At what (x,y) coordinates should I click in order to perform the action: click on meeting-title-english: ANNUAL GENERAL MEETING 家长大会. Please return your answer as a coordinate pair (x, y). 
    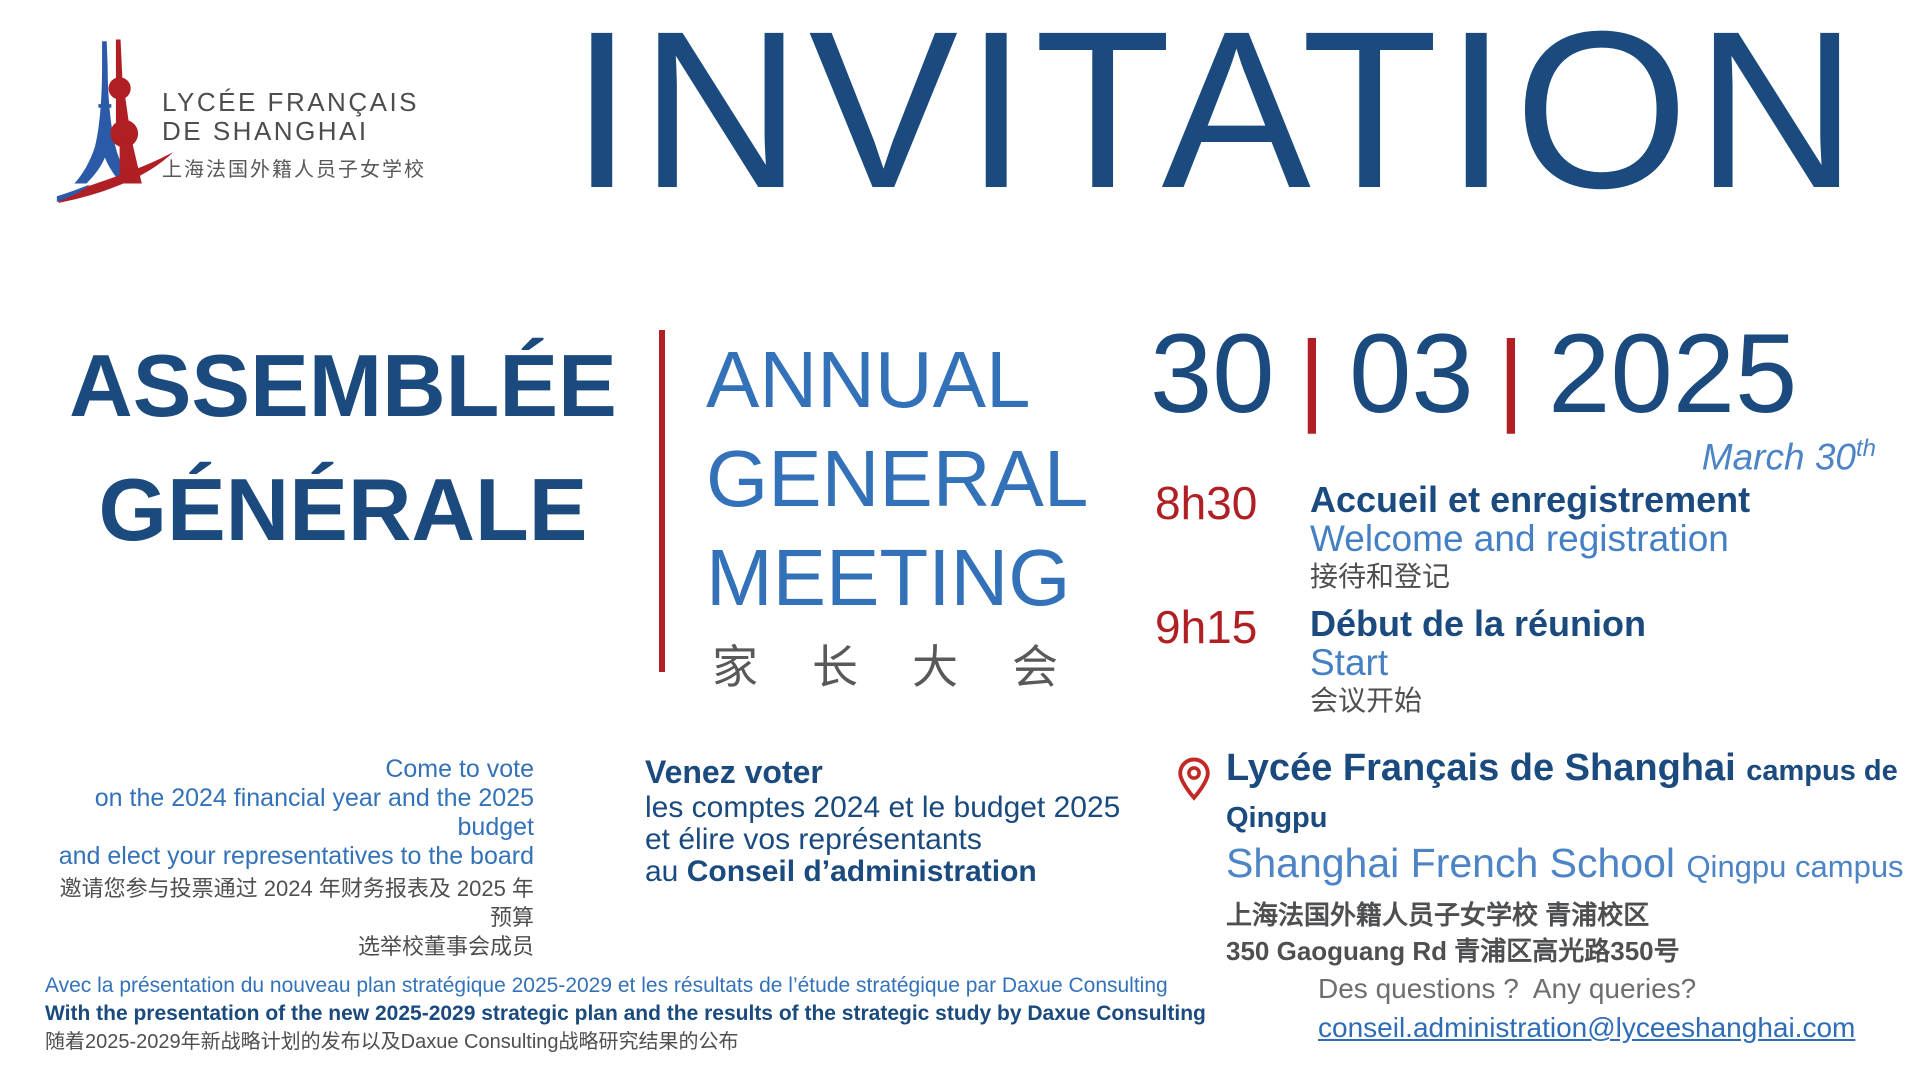
    Looking at the image, I should click on (909, 511).